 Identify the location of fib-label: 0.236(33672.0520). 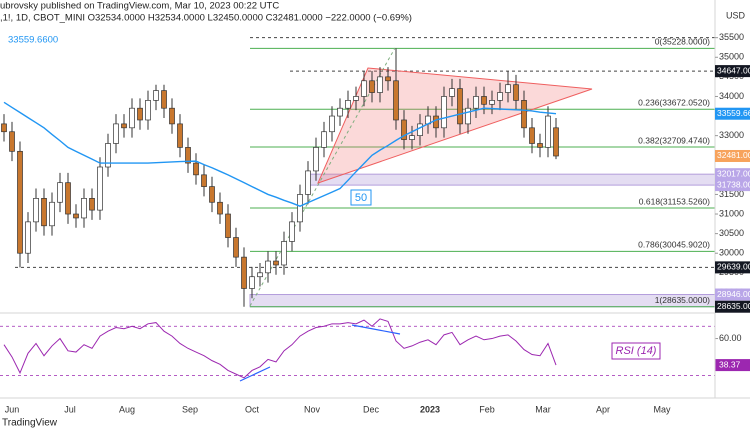
(674, 103).